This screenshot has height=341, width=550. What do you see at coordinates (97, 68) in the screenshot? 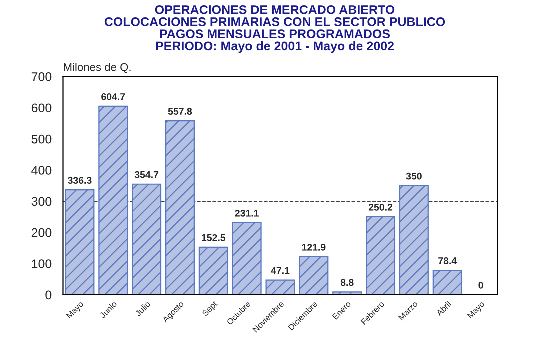
I see `y-axis-title: Milones de Q.` at bounding box center [97, 68].